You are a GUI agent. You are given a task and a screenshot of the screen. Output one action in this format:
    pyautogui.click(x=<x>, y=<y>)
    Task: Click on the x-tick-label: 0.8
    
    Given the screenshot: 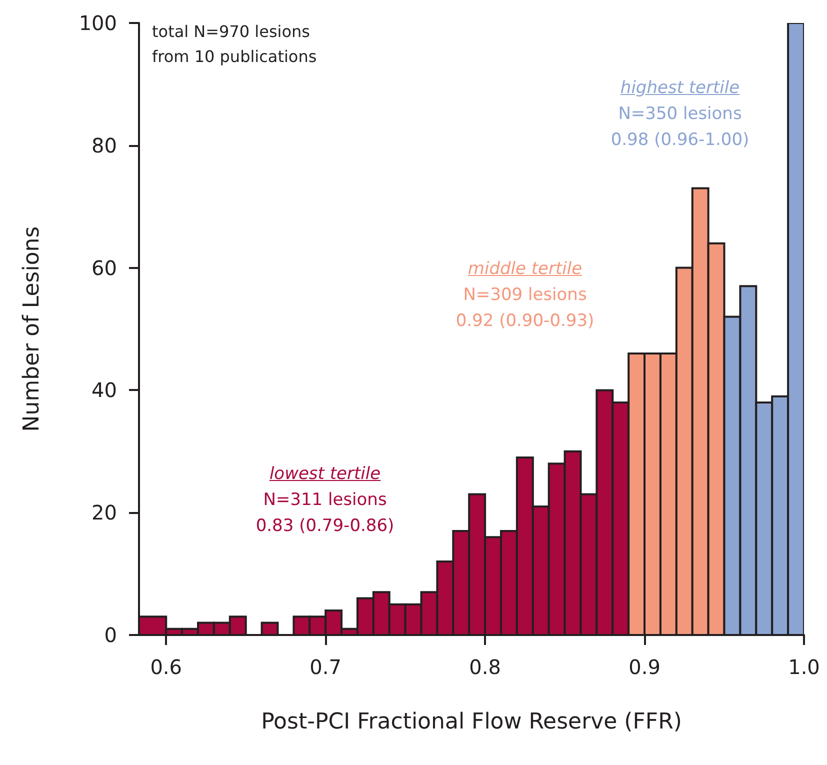 What is the action you would take?
    pyautogui.click(x=485, y=667)
    